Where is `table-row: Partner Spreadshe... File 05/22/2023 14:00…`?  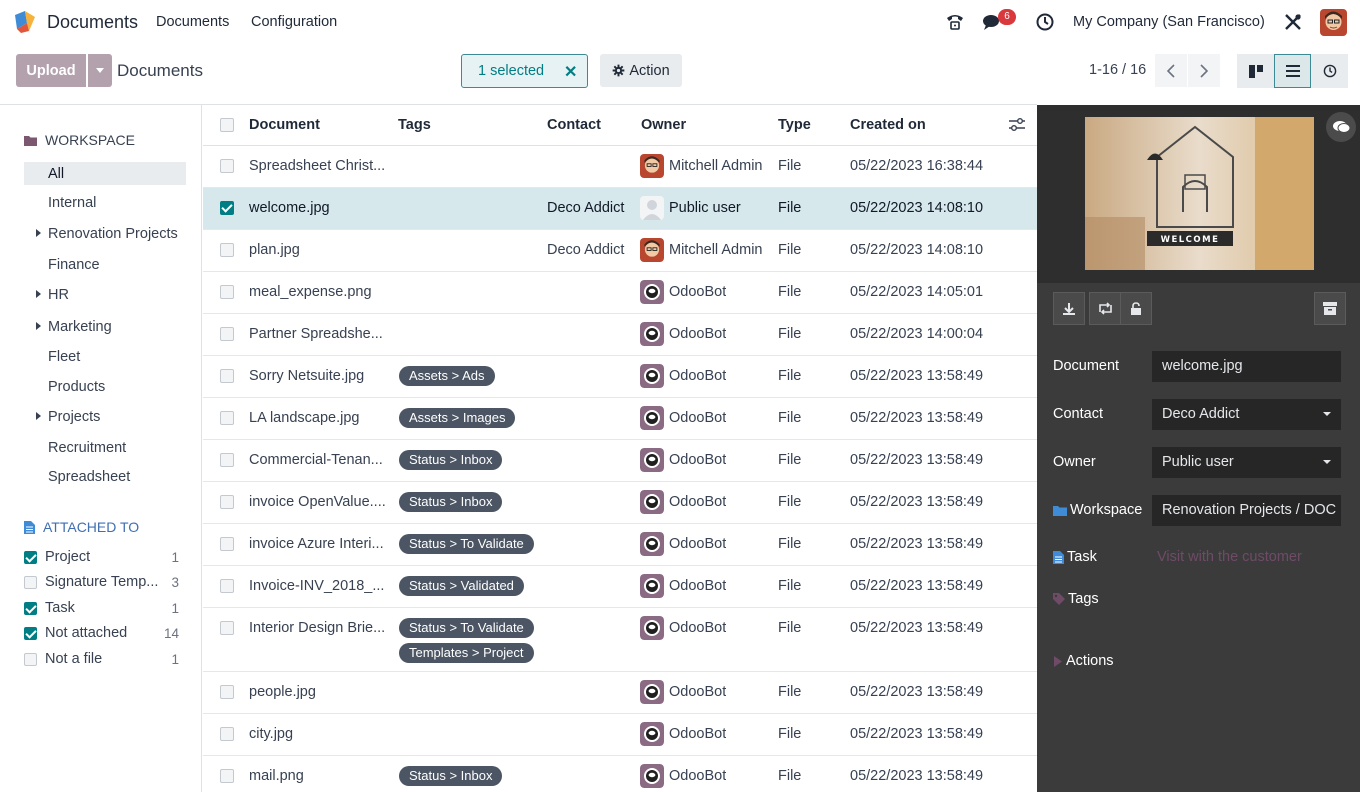
table-row: Partner Spreadshe... File 05/22/2023 14:00… is located at coordinates (620, 335).